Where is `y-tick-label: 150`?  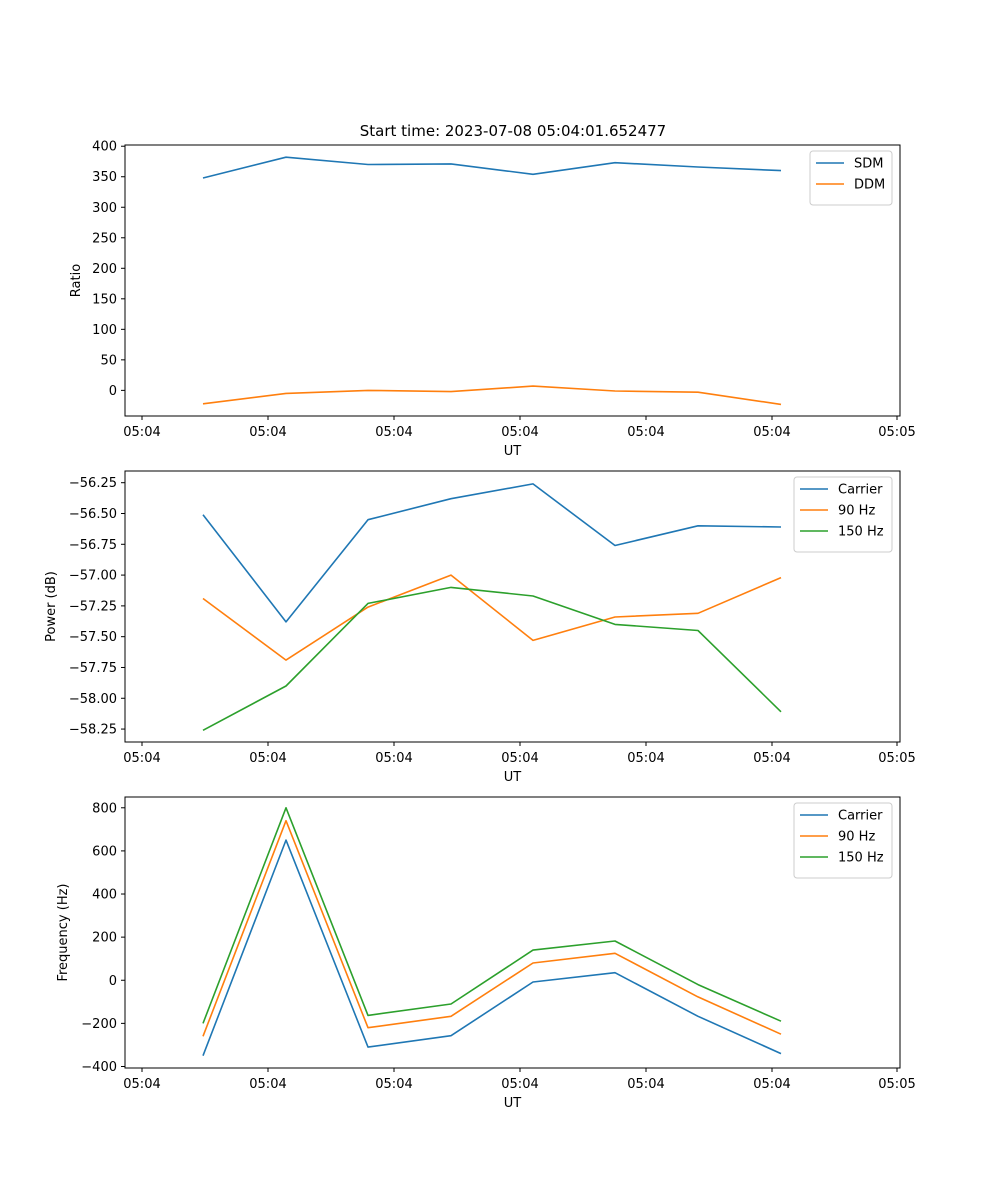 y-tick-label: 150 is located at coordinates (104, 299).